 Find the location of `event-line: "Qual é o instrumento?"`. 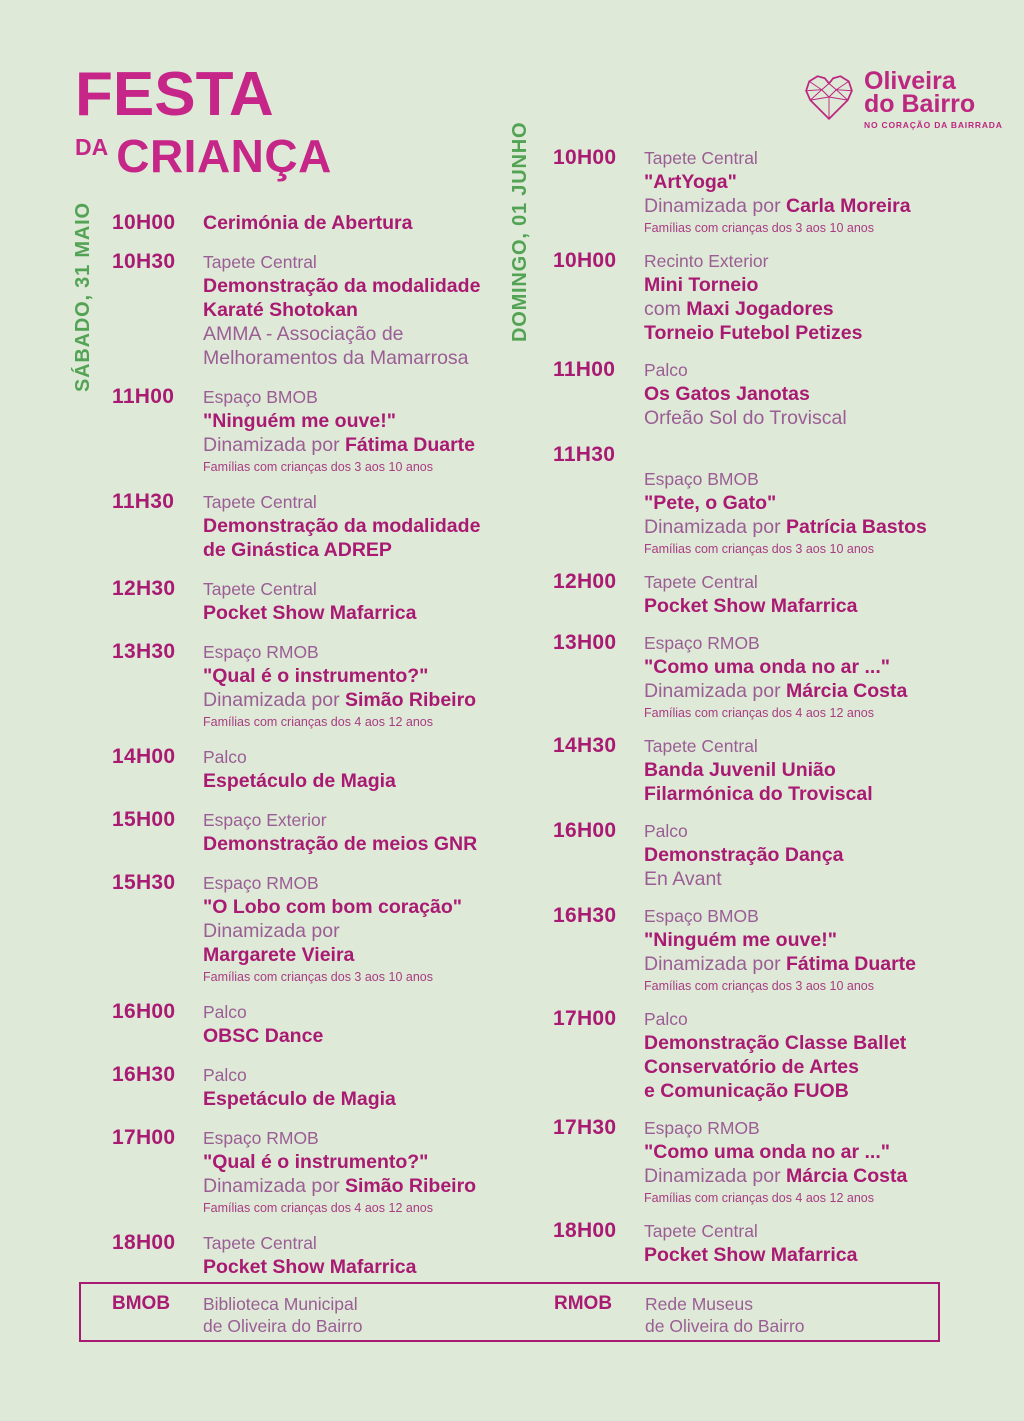

event-line: "Qual é o instrumento?" is located at coordinates (367, 676).